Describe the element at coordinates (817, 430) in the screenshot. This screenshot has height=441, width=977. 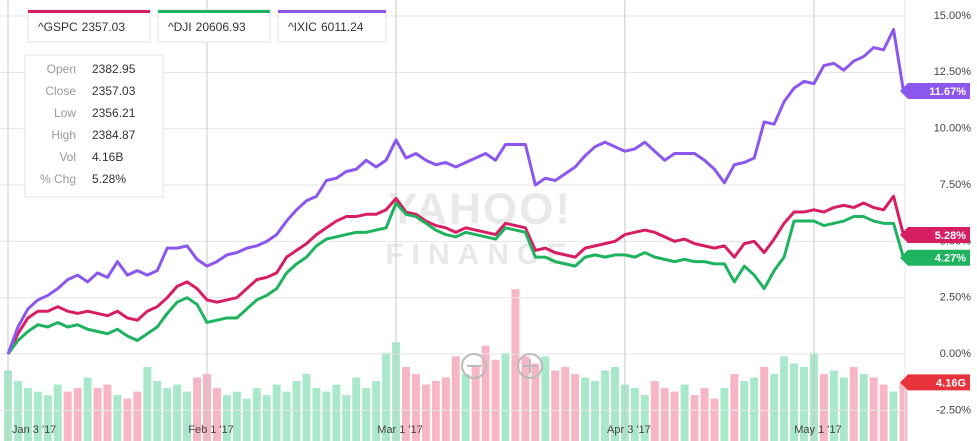
I see `x-tick-label: May 1 '17` at that location.